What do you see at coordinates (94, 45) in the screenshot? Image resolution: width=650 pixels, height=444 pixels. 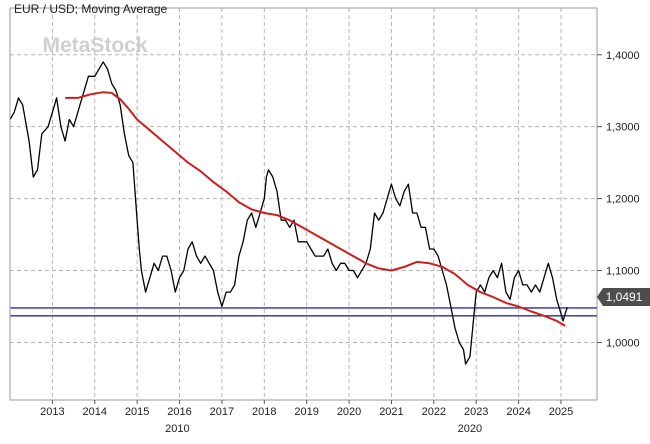 I see `watermark: MetaStock` at bounding box center [94, 45].